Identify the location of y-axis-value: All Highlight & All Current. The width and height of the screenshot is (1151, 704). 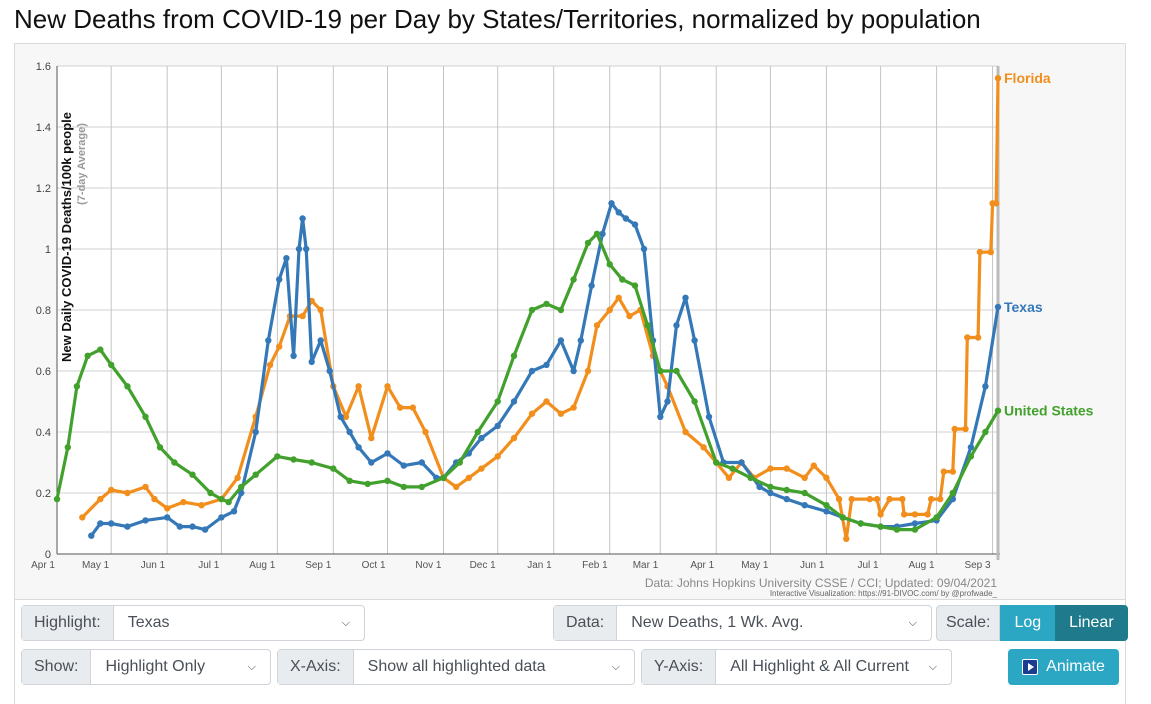
(819, 666).